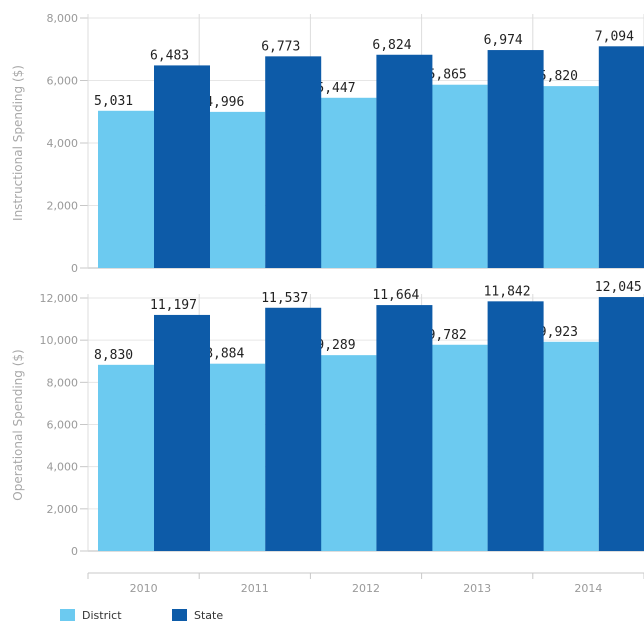 This screenshot has width=644, height=626. I want to click on data-label-district: 5,031, so click(113, 101).